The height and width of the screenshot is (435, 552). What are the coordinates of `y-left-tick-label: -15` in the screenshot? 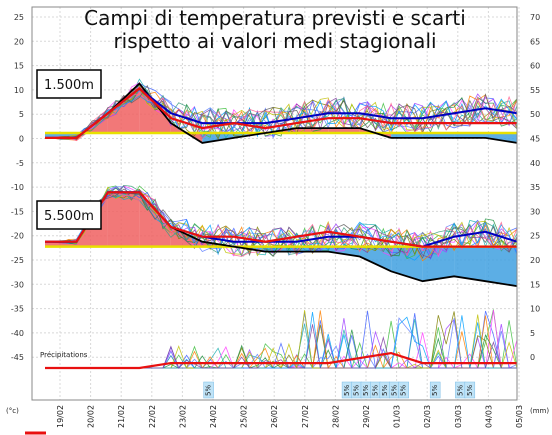 It's located at (17, 211).